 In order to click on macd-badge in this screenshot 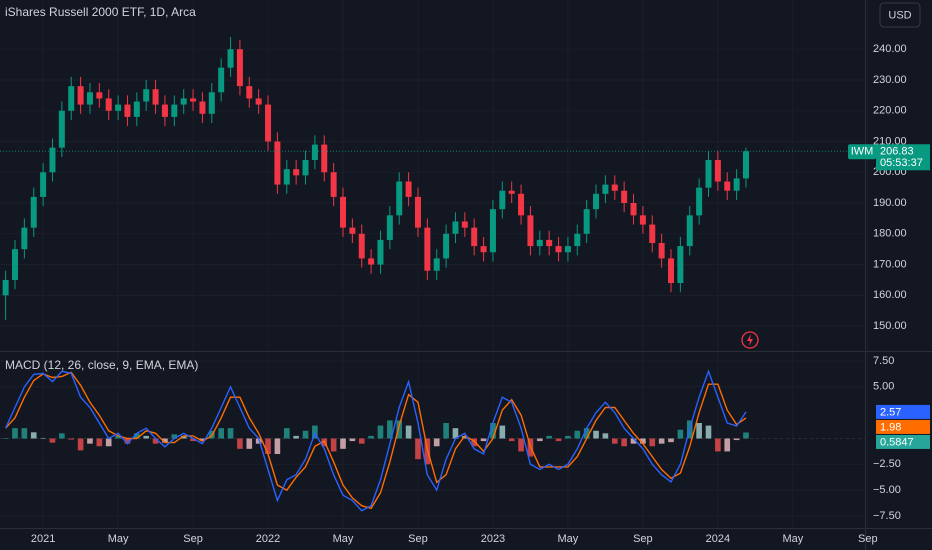, I will do `click(903, 411)`.